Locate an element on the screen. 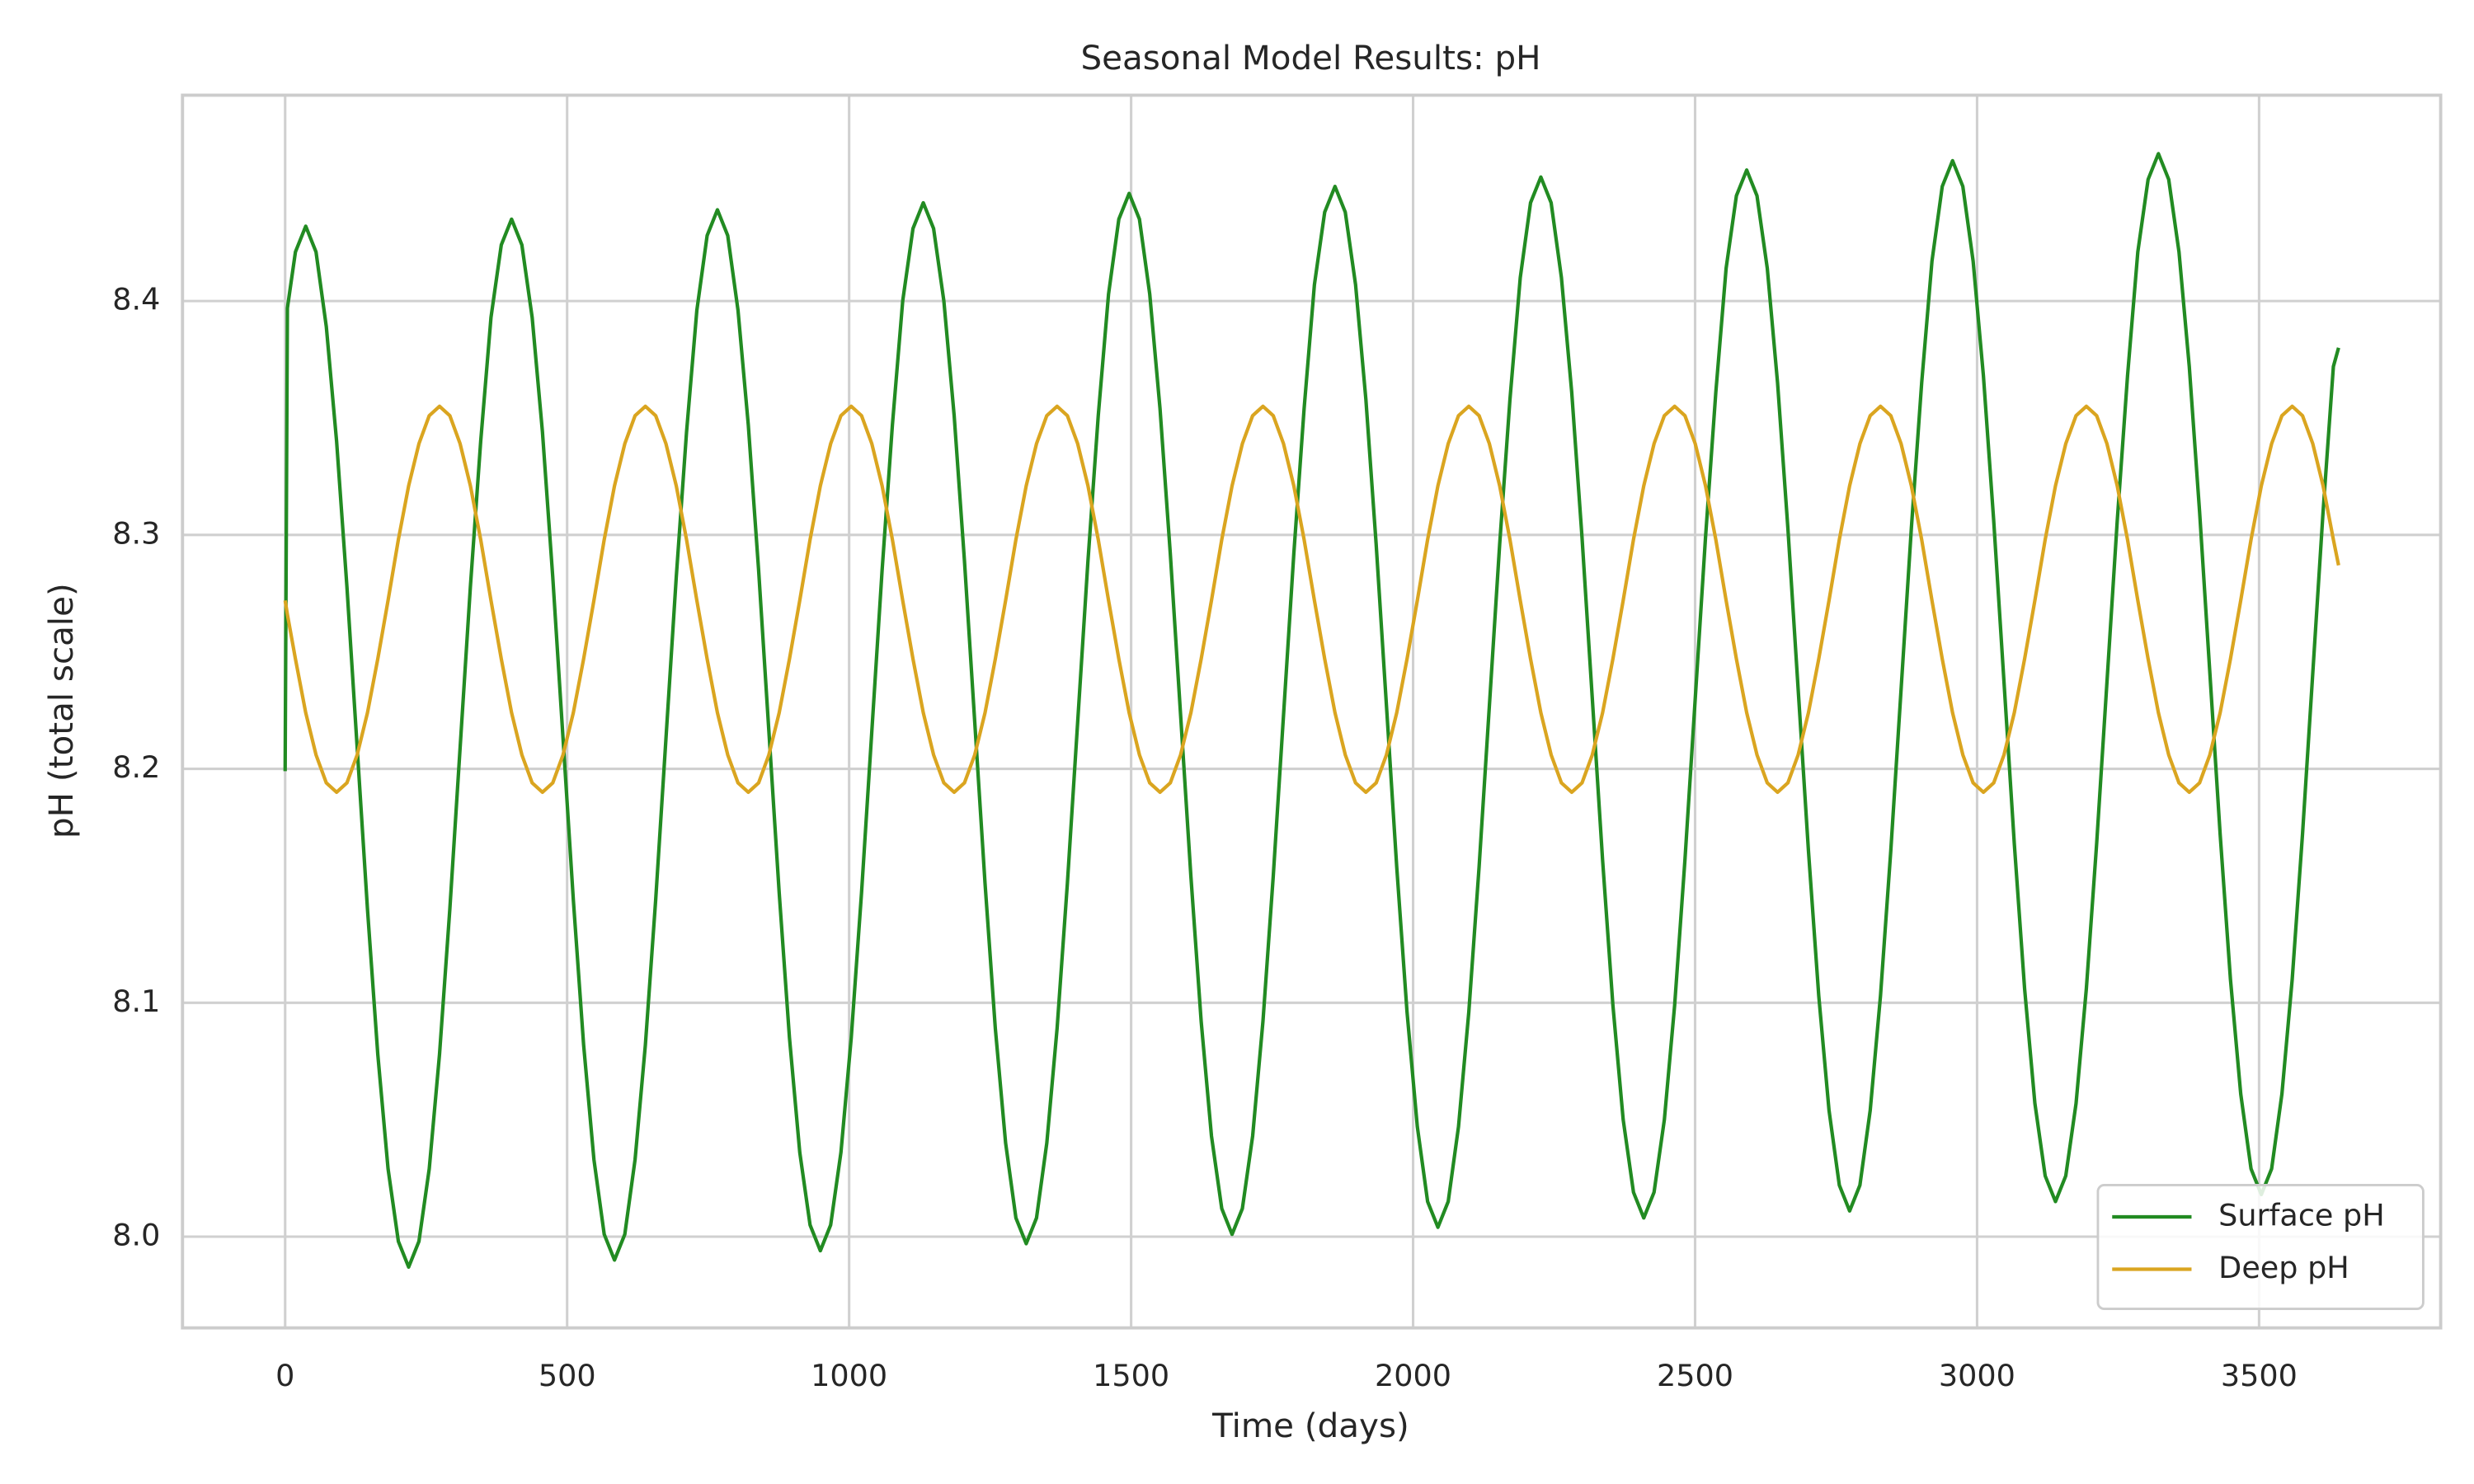  x-tick-label: 2500 is located at coordinates (1695, 1375).